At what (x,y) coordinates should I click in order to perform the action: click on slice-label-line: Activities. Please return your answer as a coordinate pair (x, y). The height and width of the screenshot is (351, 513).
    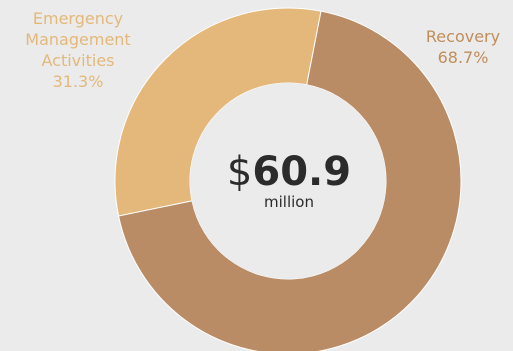
    Looking at the image, I should click on (78, 60).